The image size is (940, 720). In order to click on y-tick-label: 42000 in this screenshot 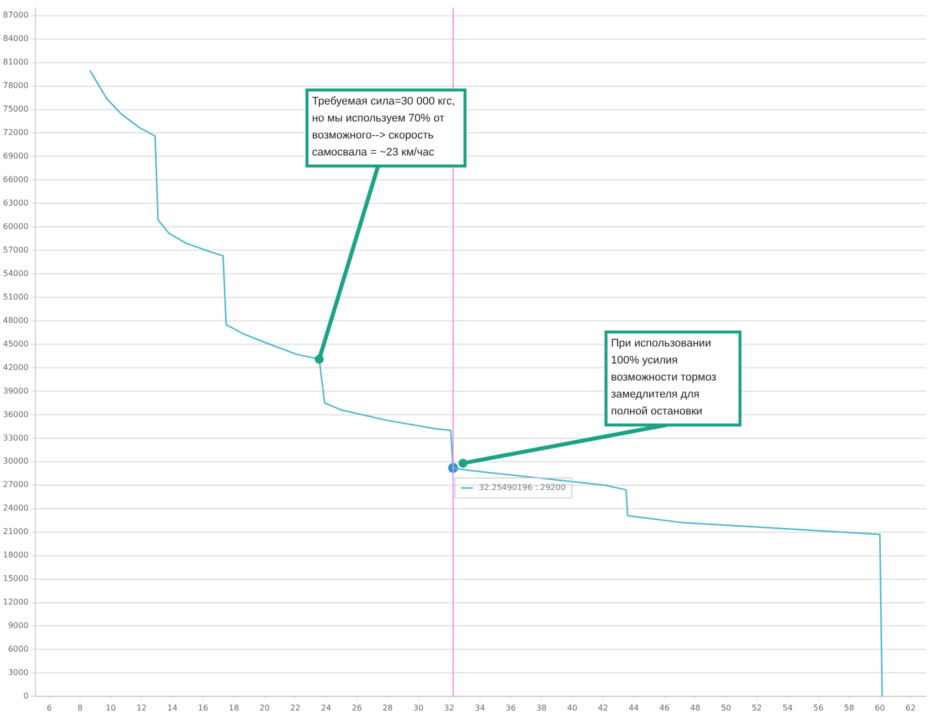, I will do `click(15, 367)`.